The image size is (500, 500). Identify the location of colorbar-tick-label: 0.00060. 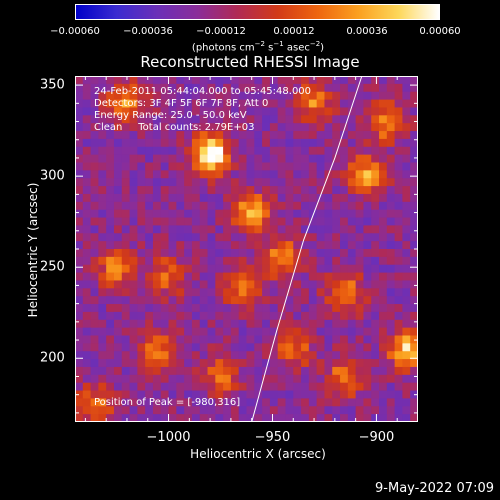
(440, 31).